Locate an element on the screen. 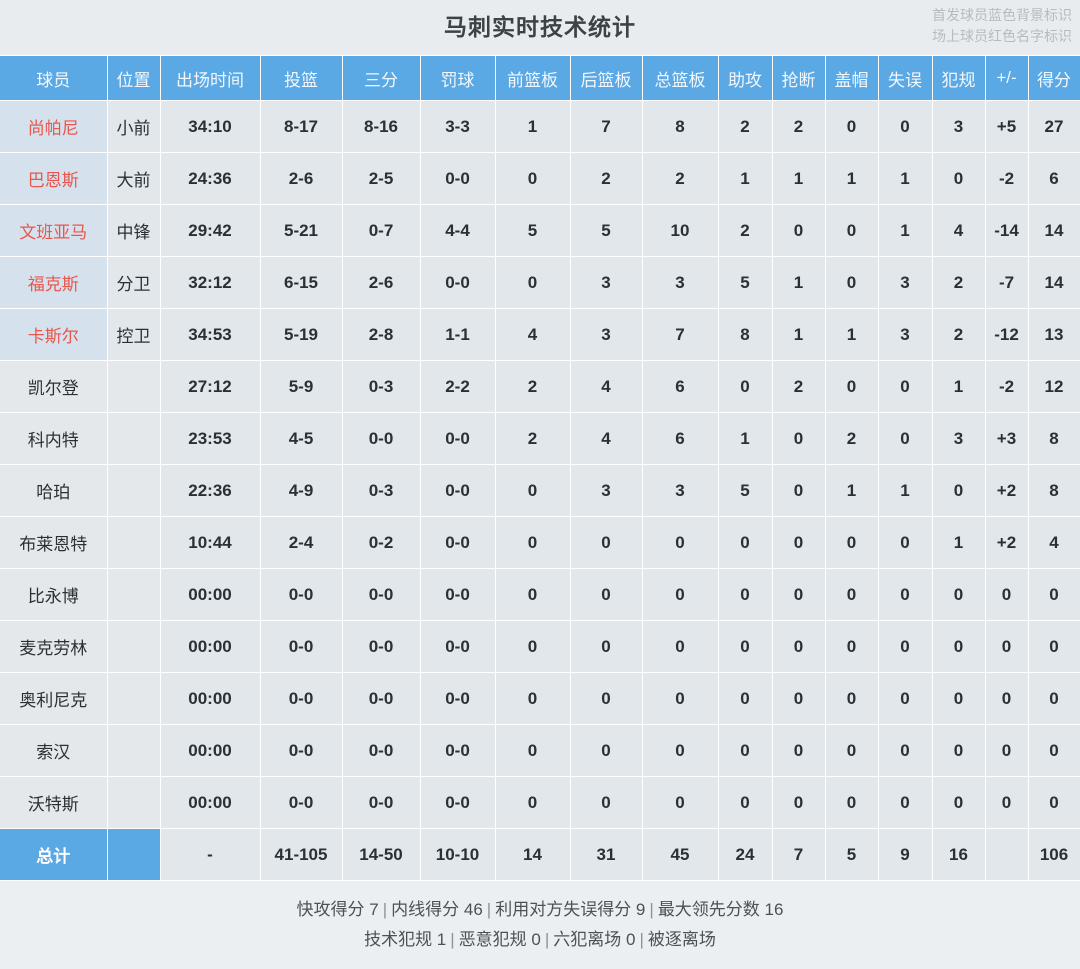 Image resolution: width=1080 pixels, height=969 pixels. col-header-fg: 投篮 is located at coordinates (301, 78).